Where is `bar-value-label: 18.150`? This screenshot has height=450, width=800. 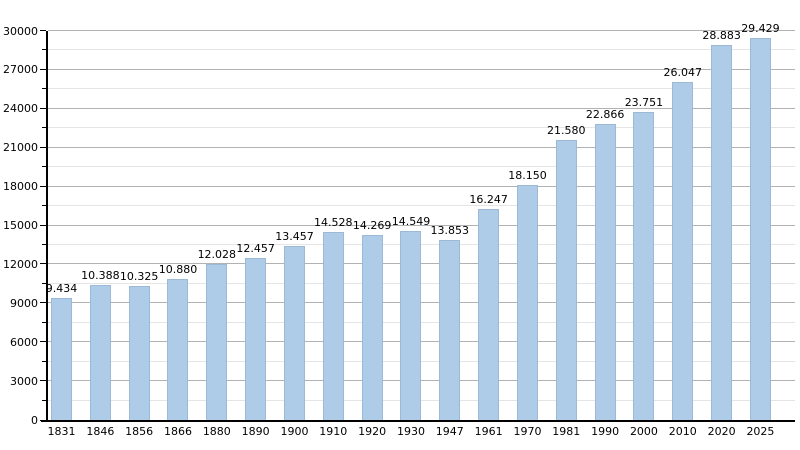
bar-value-label: 18.150 is located at coordinates (527, 175).